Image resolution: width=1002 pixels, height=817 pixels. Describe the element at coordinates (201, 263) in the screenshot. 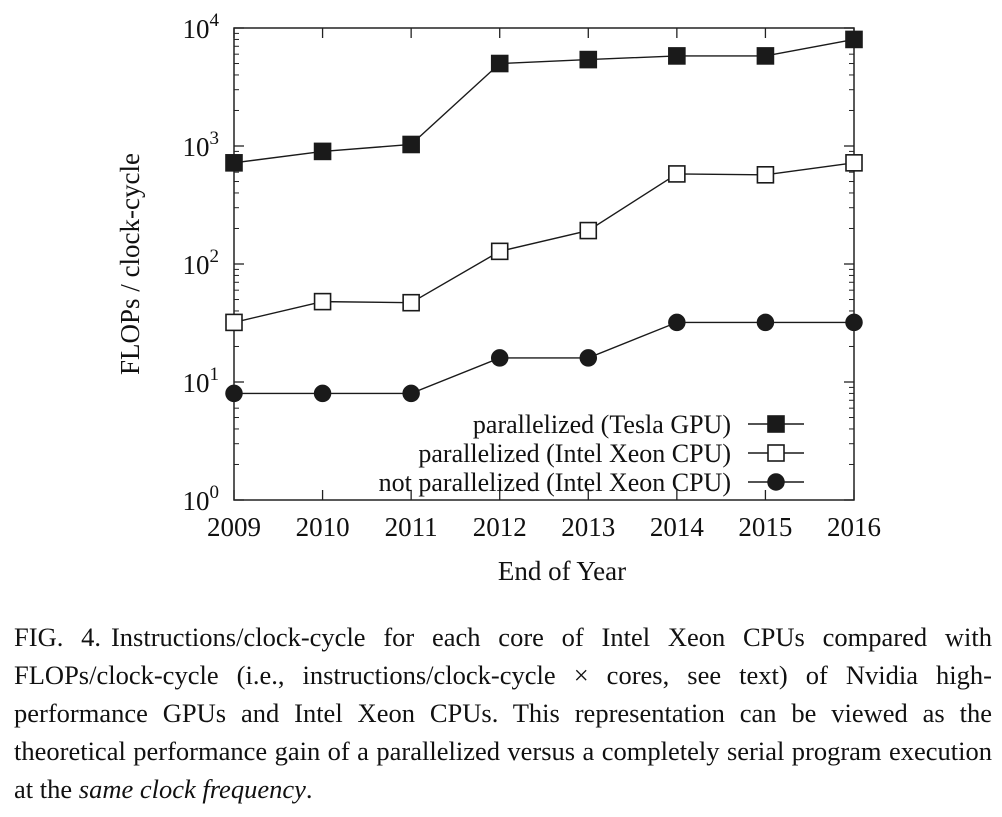

I see `y-tick-label: 10²` at that location.